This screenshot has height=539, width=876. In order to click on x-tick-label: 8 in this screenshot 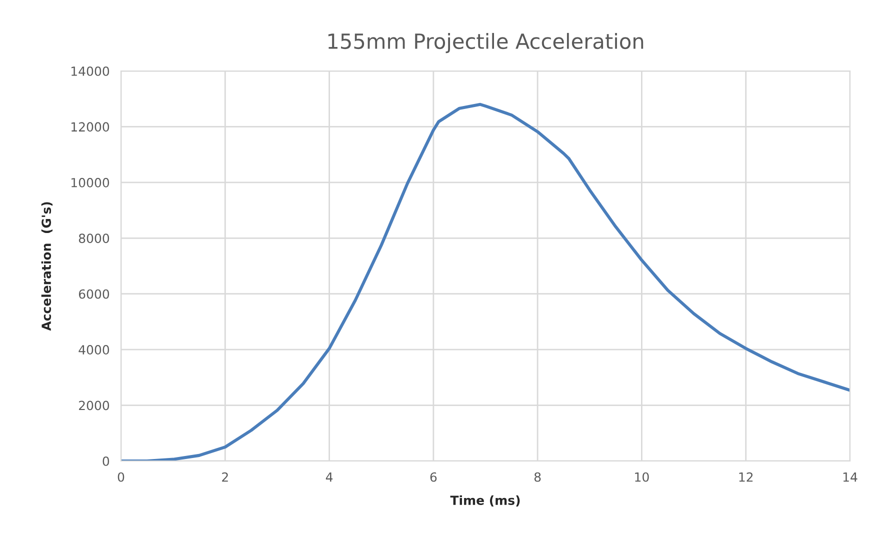, I will do `click(537, 477)`.